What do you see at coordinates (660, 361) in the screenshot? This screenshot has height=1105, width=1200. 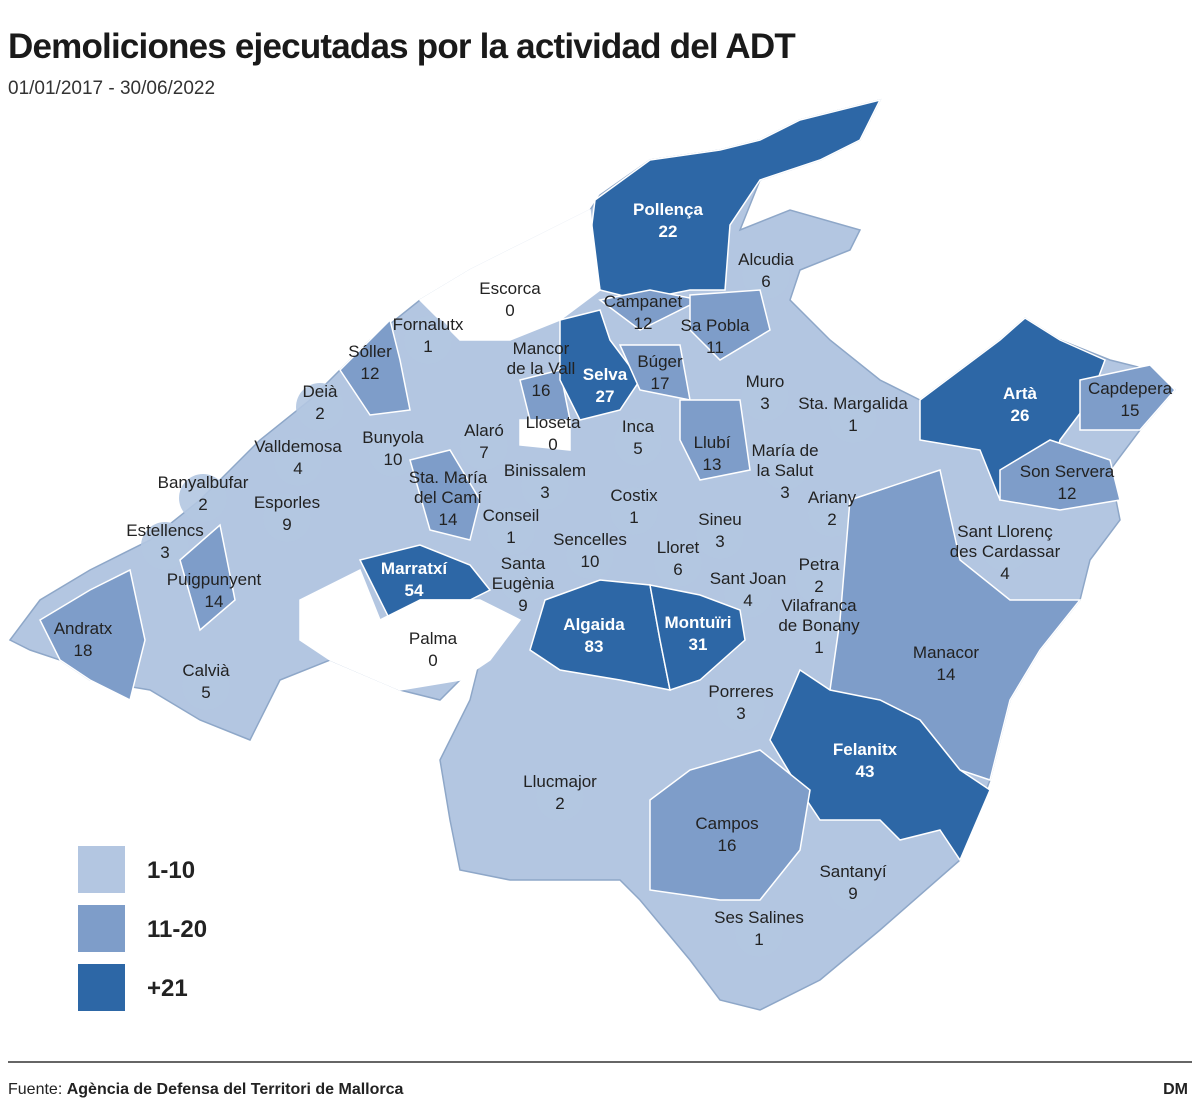 I see `region-name: Búger` at bounding box center [660, 361].